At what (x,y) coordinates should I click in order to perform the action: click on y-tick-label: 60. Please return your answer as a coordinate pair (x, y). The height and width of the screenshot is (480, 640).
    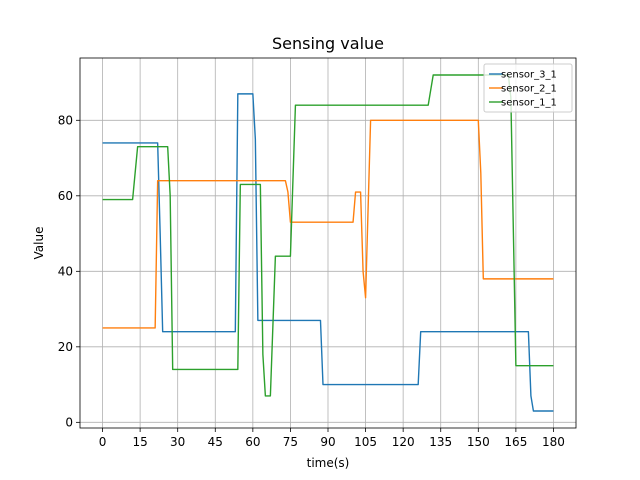
    Looking at the image, I should click on (65, 196).